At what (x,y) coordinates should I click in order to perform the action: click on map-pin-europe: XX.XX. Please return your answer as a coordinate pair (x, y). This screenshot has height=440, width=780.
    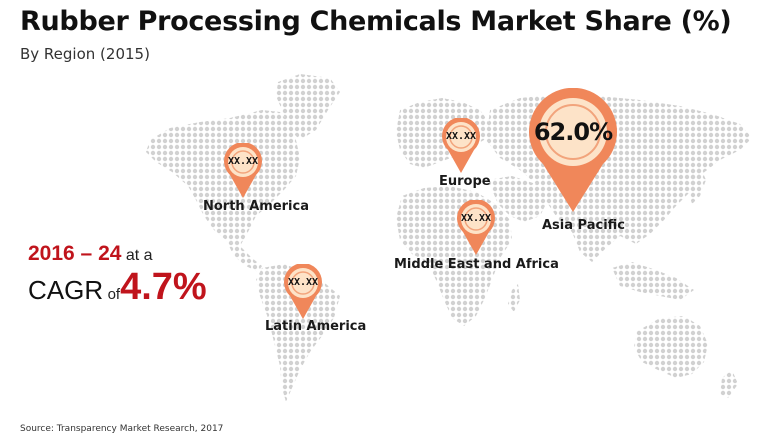
    Looking at the image, I should click on (461, 145).